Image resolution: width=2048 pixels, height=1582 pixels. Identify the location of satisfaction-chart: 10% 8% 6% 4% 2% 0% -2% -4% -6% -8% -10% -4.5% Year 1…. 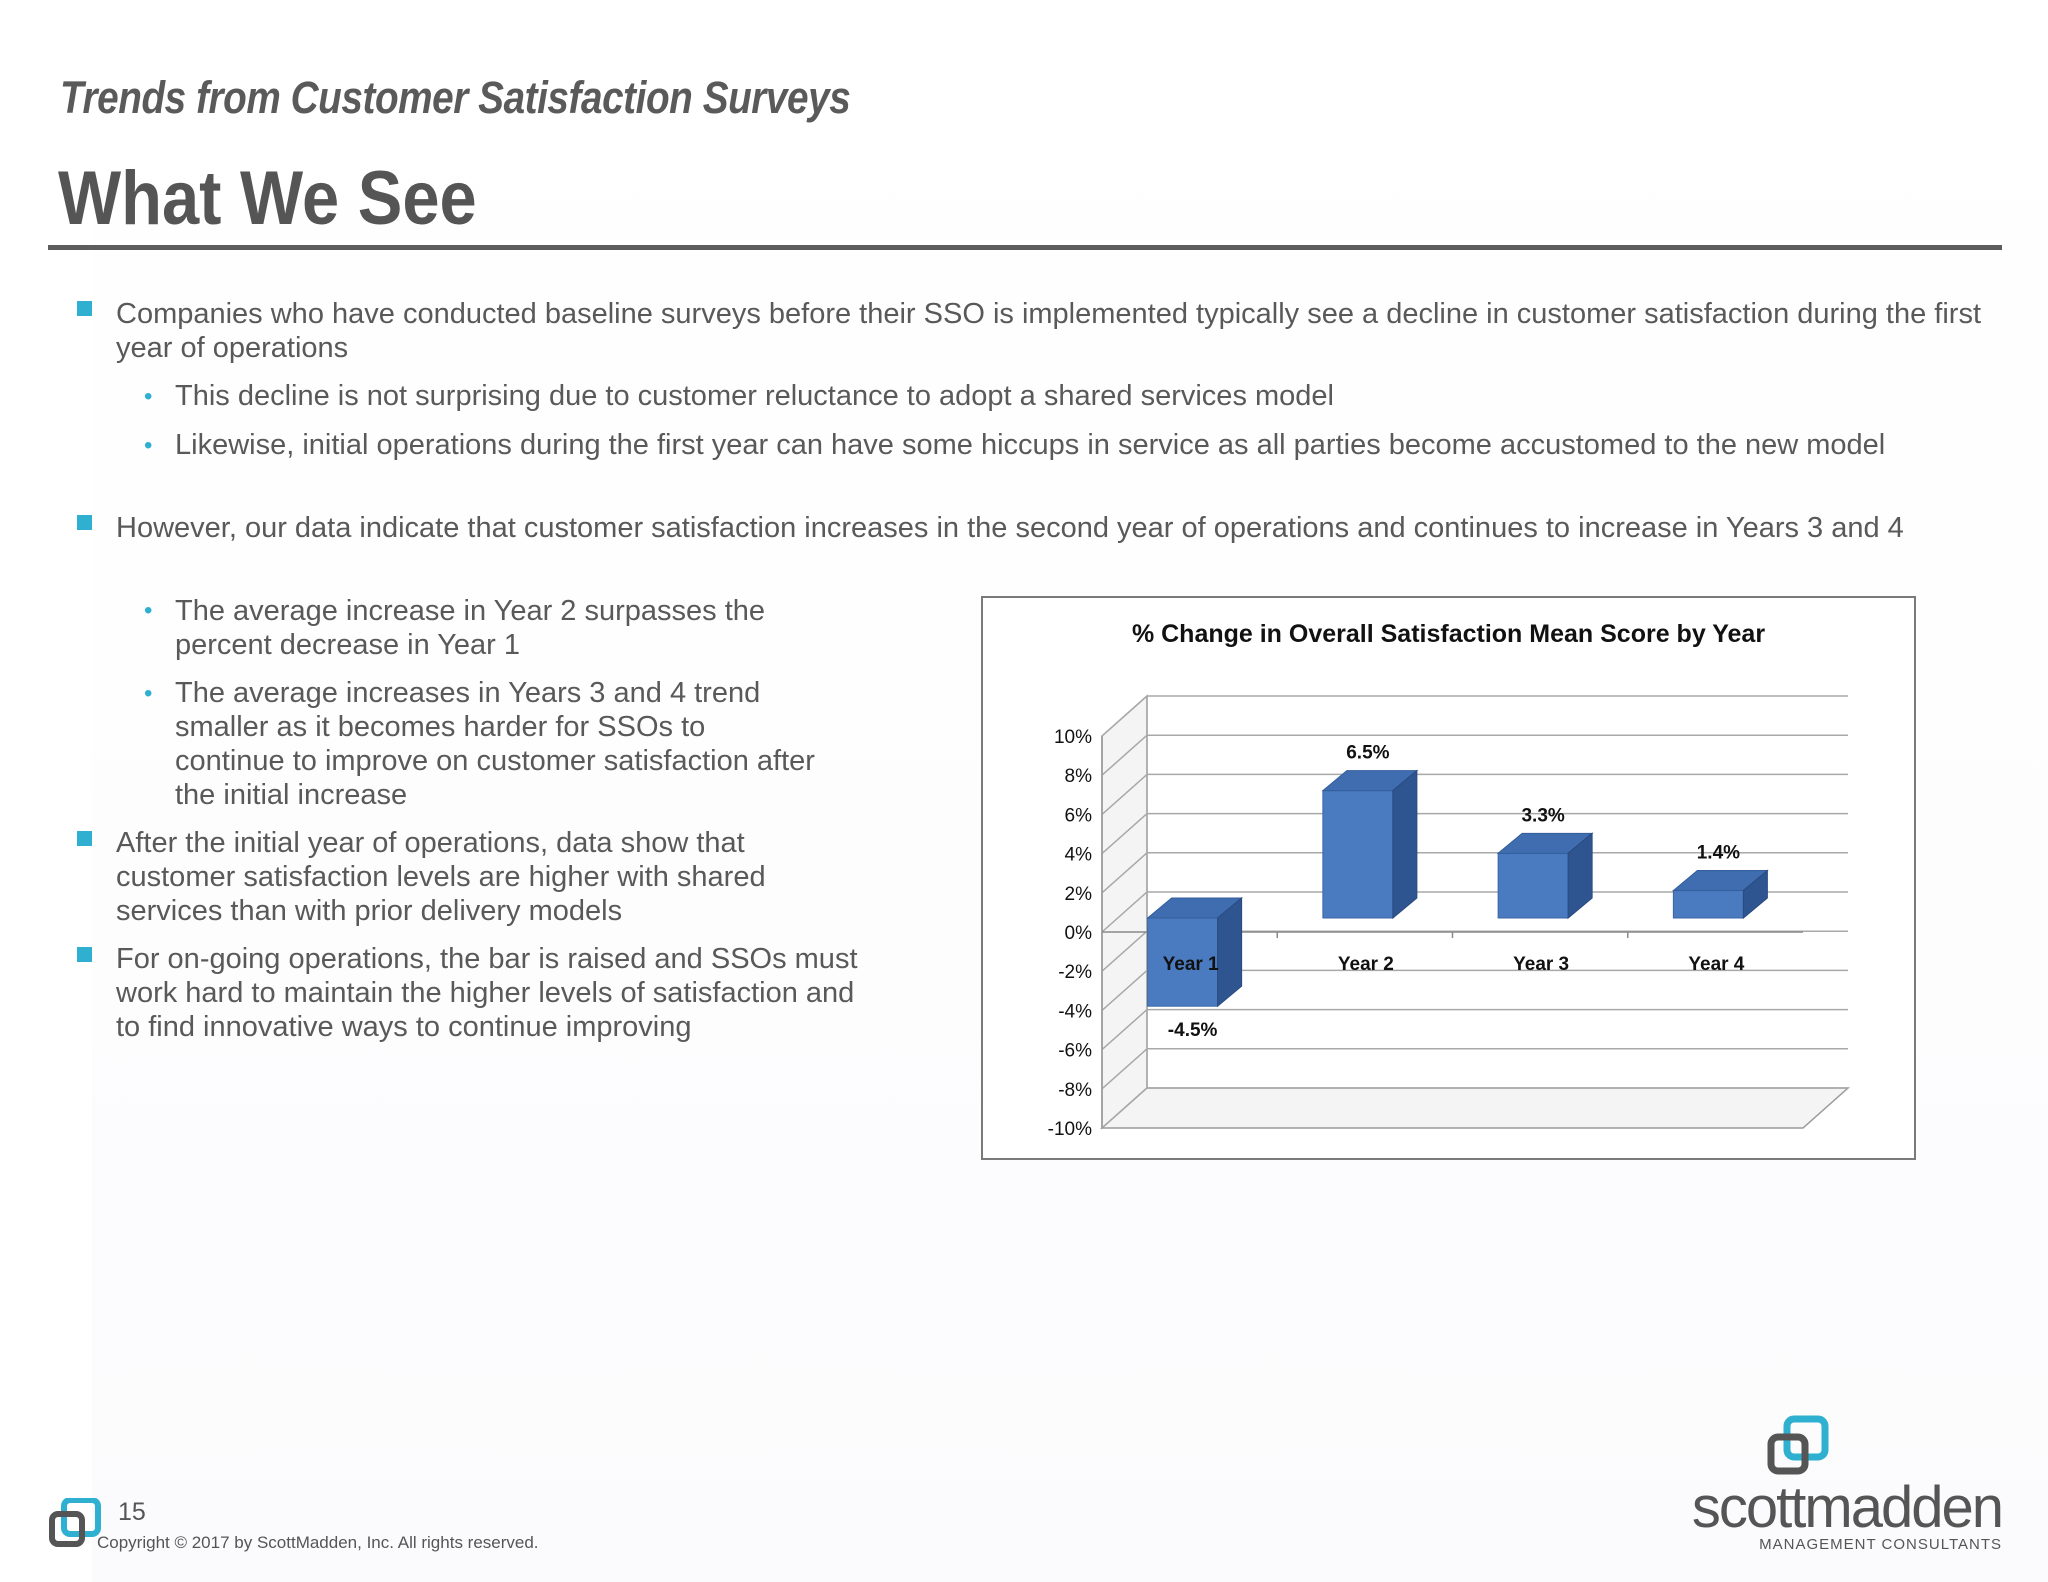
(1449, 917).